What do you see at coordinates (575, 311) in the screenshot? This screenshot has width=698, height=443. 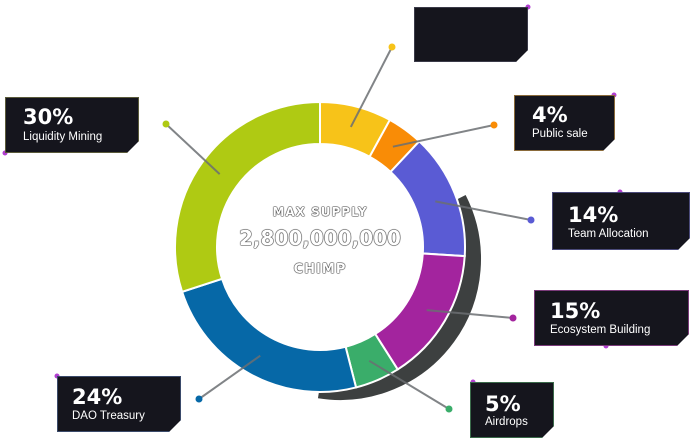 I see `card-ecosystem-building-percent: 15%` at bounding box center [575, 311].